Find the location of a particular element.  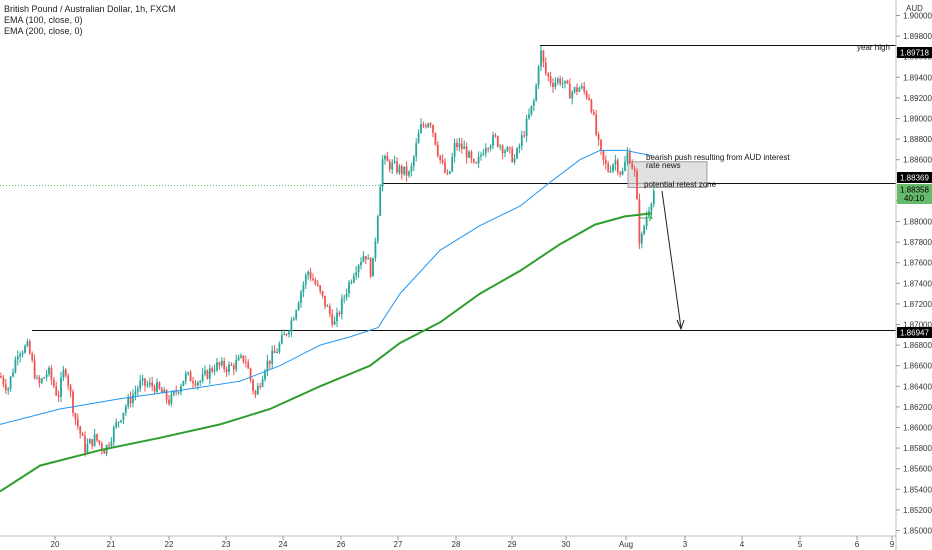

tag-current-price: 1.88358 40:10 is located at coordinates (914, 194).